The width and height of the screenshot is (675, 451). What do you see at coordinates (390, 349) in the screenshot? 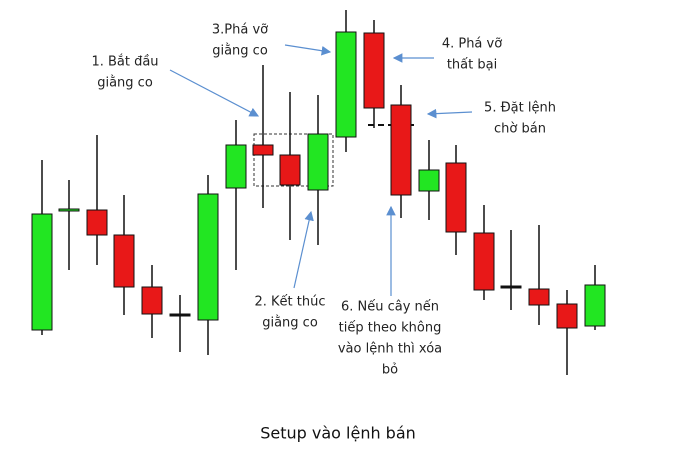
I see `annotation-line: vào lệnh thì xóa` at bounding box center [390, 349].